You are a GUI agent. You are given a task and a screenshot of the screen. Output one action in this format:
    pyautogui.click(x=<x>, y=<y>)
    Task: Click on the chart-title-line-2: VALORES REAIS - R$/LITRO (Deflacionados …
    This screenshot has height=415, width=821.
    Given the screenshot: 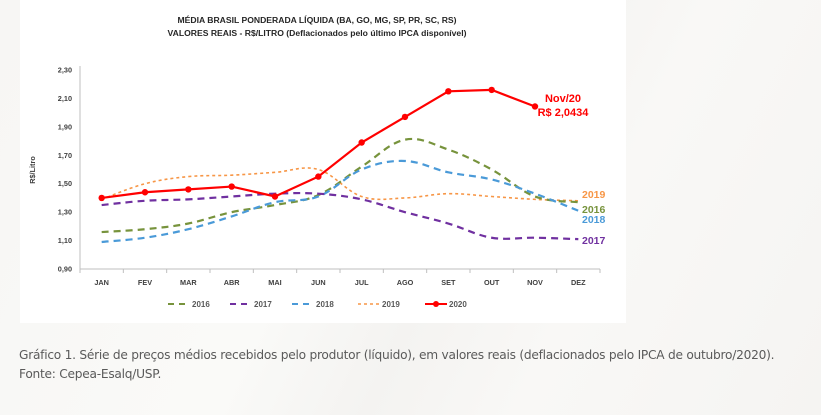 What is the action you would take?
    pyautogui.click(x=317, y=33)
    